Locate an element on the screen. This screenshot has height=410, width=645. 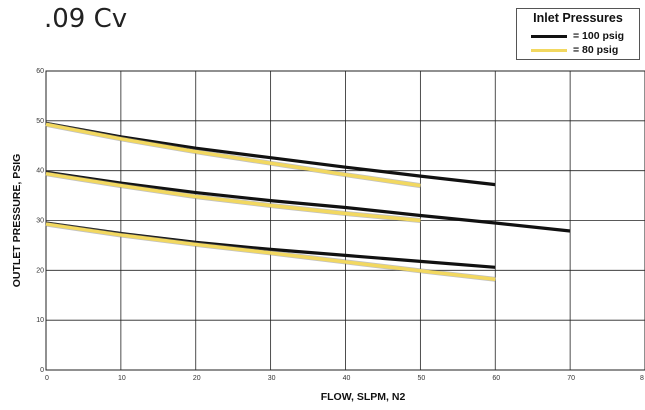
y-tick-label: 40 is located at coordinates (40, 171).